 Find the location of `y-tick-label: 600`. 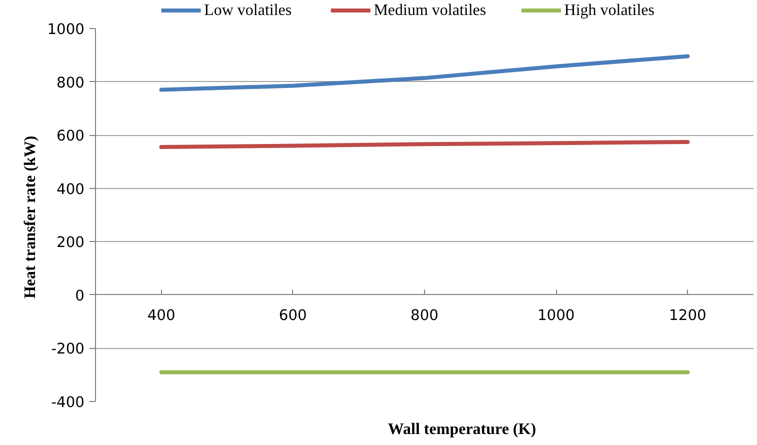

y-tick-label: 600 is located at coordinates (70, 136).